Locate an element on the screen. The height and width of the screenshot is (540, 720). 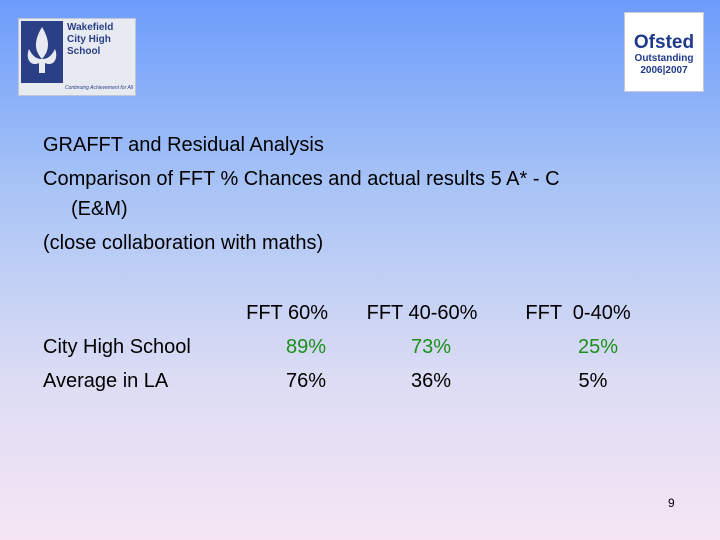
cell: 25% is located at coordinates (598, 347).